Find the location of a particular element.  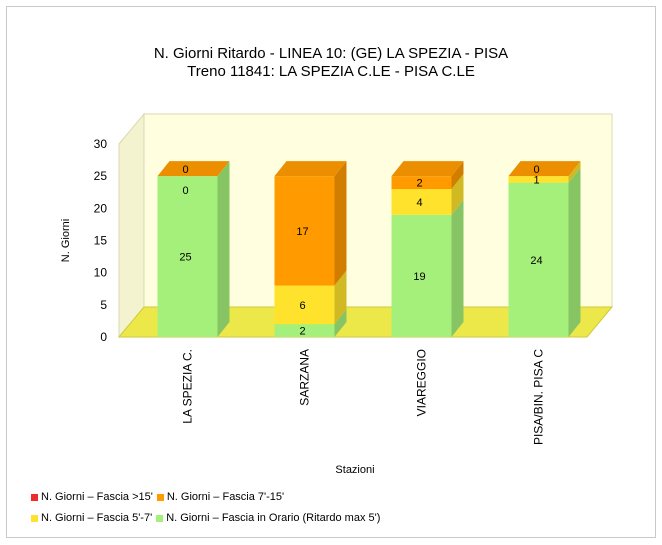

legend-swatch-over15 is located at coordinates (34, 497).